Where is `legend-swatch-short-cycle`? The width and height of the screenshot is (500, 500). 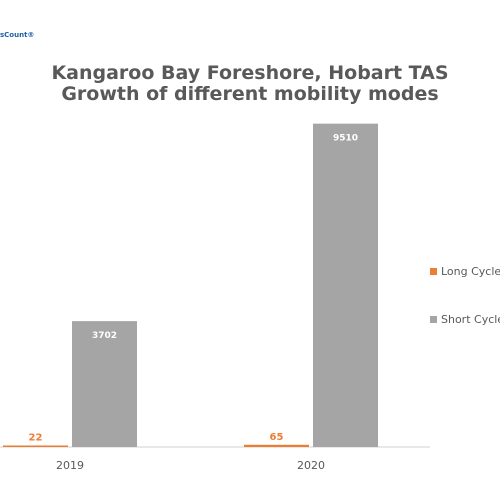 legend-swatch-short-cycle is located at coordinates (433, 319).